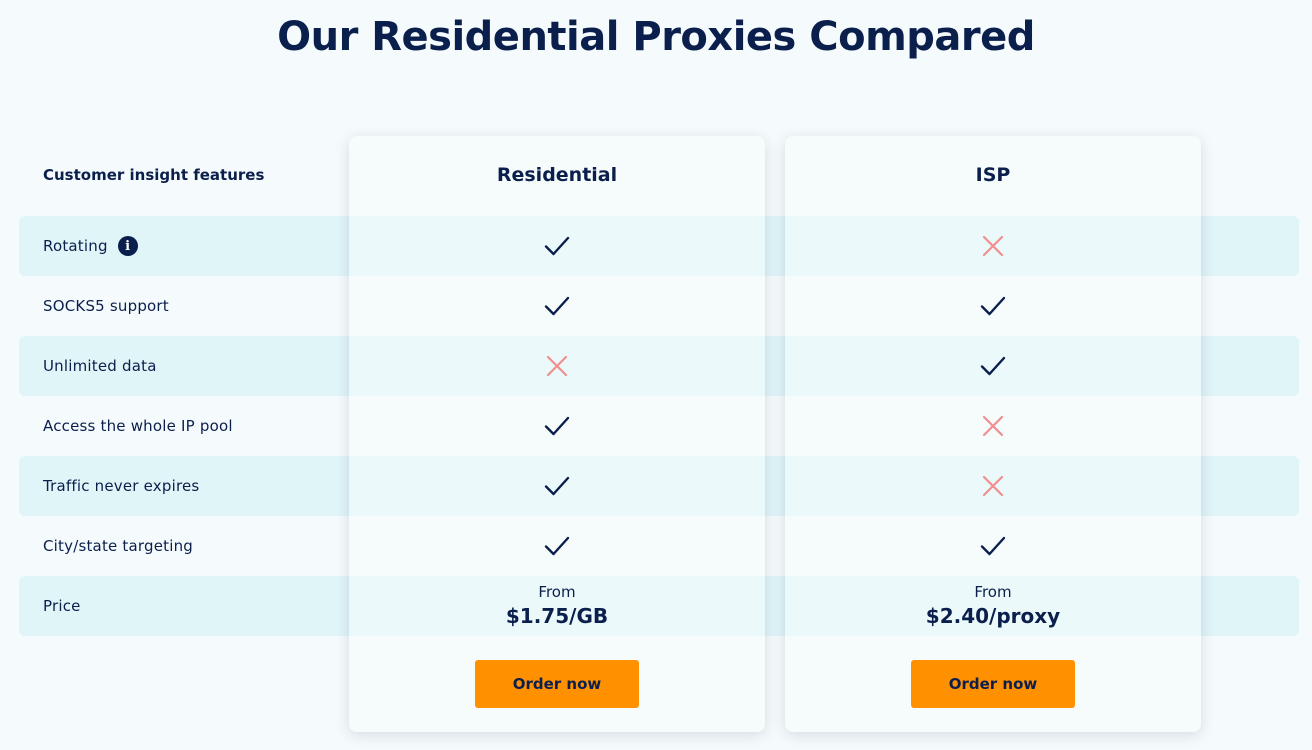  Describe the element at coordinates (100, 366) in the screenshot. I see `feature-label-unlimited-data: Unlimited data` at that location.